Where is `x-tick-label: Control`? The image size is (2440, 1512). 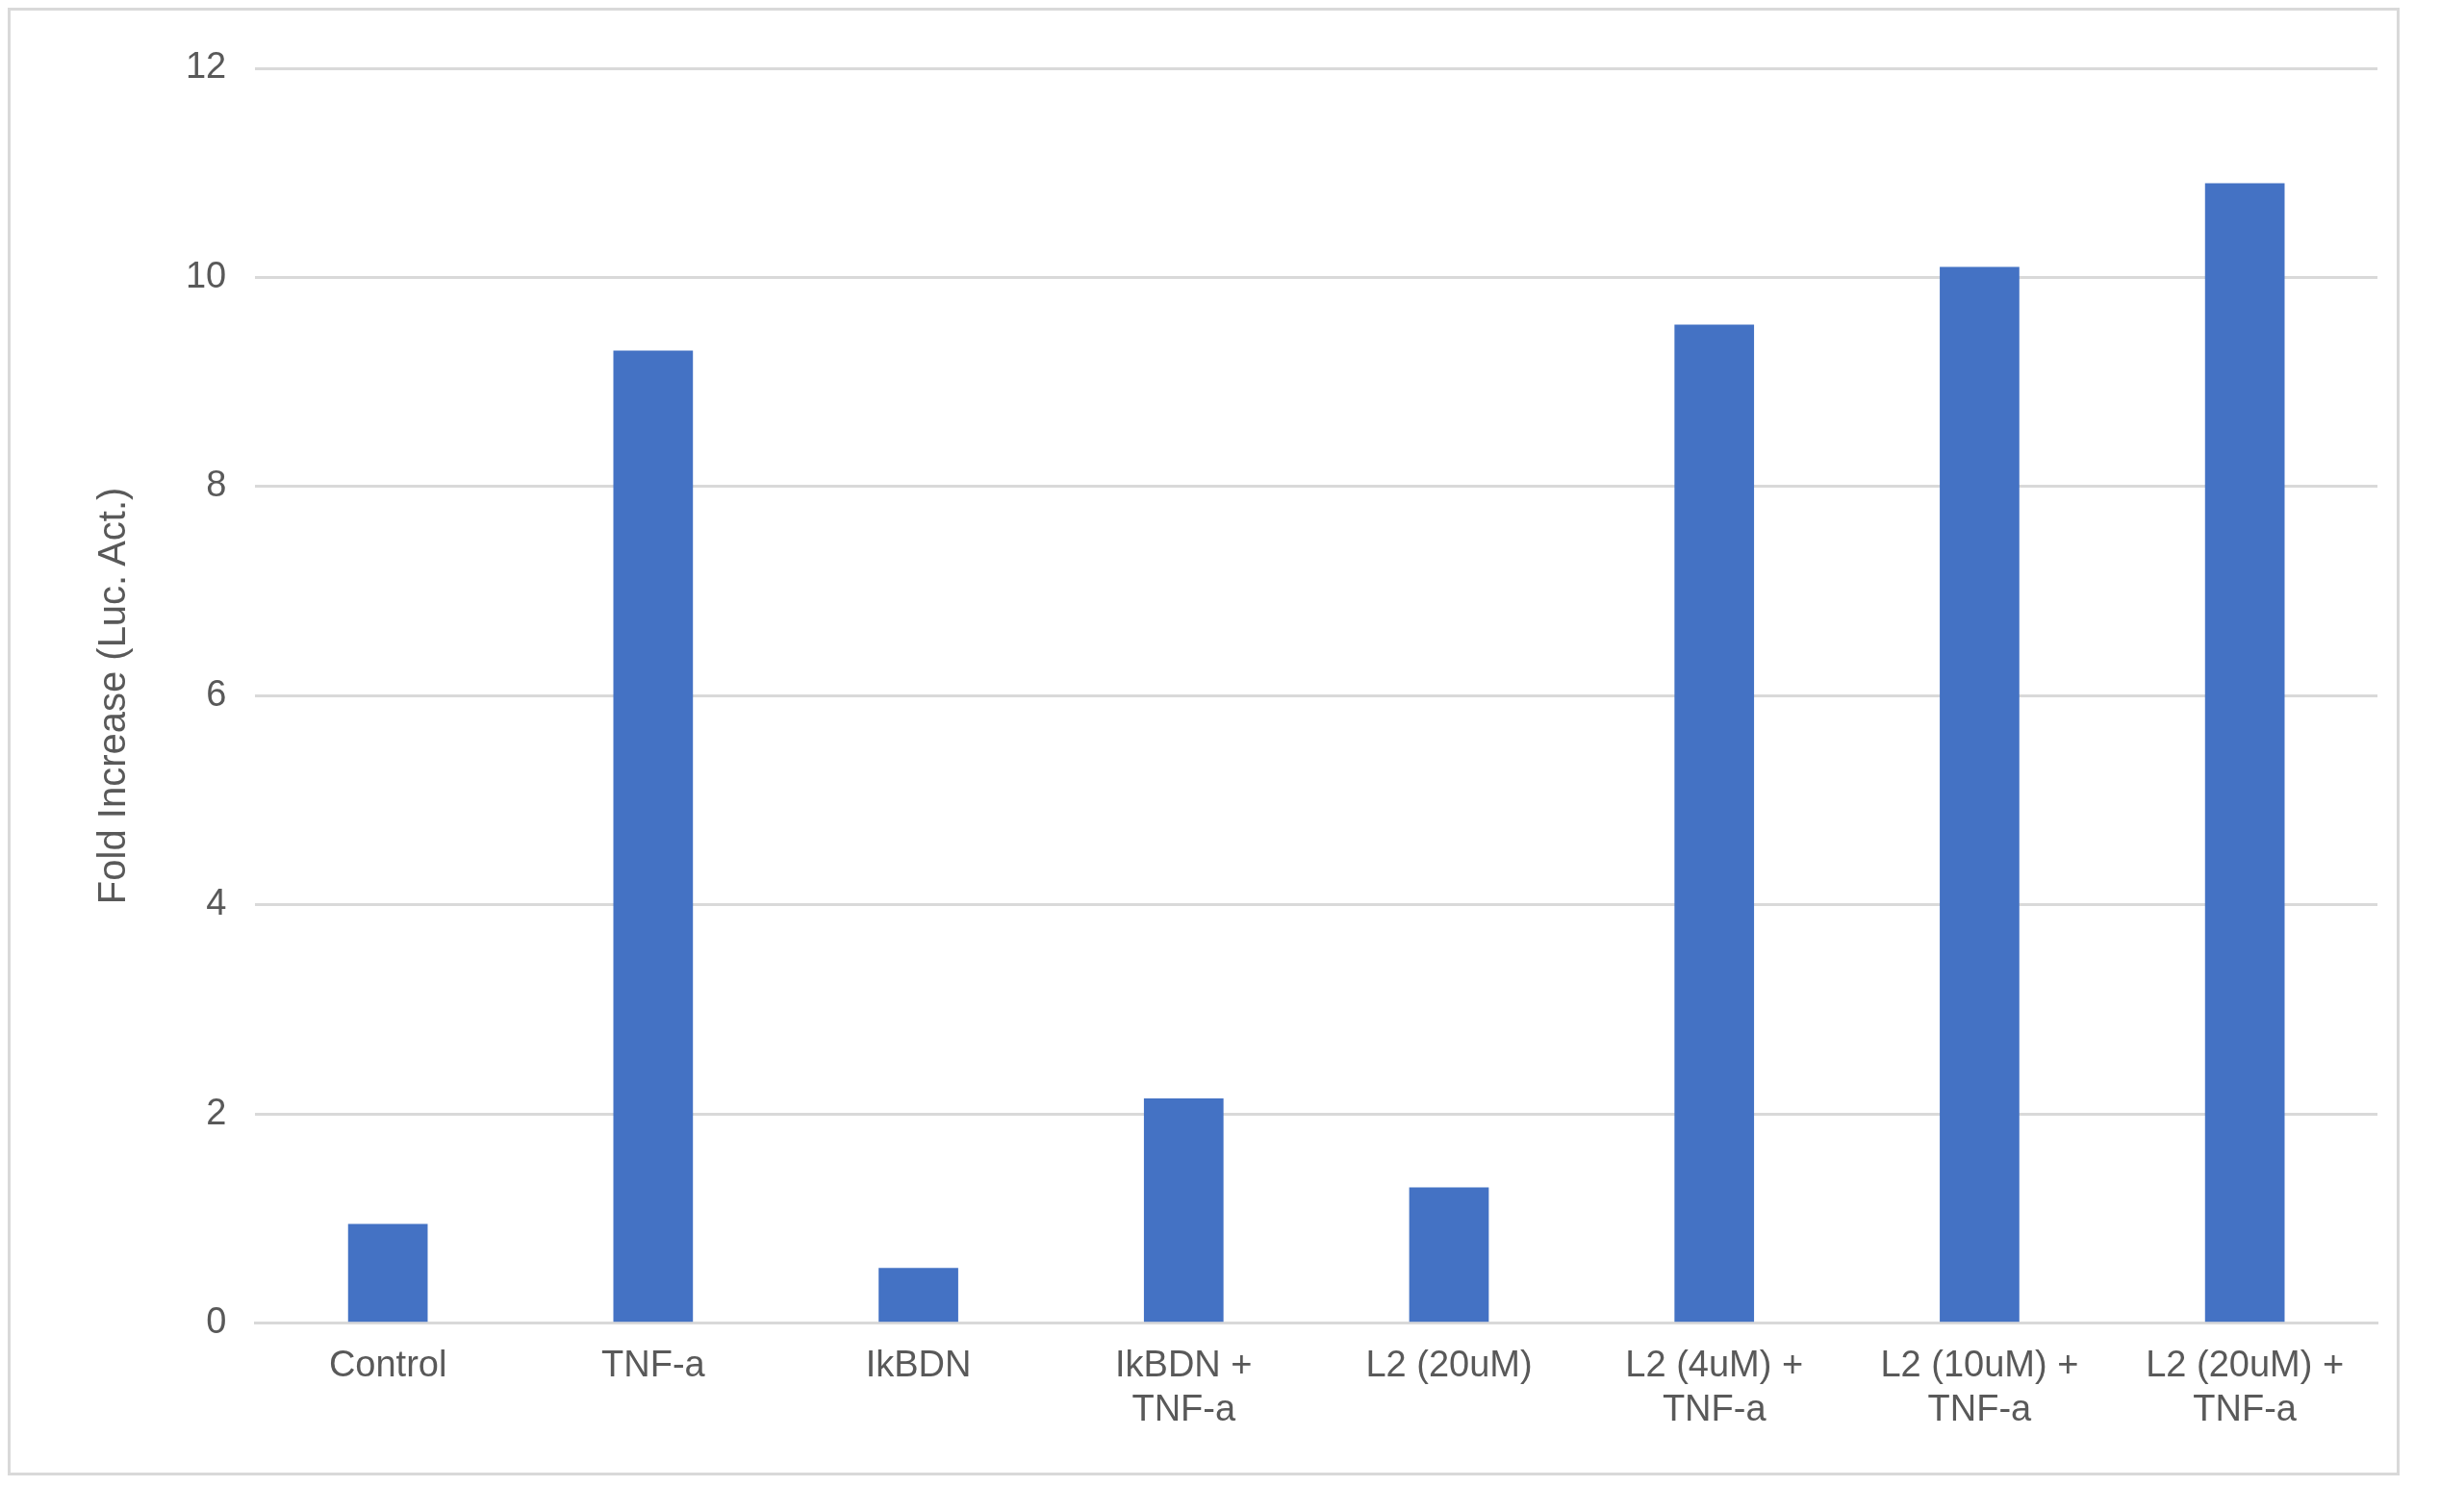
x-tick-label: Control is located at coordinates (387, 1365).